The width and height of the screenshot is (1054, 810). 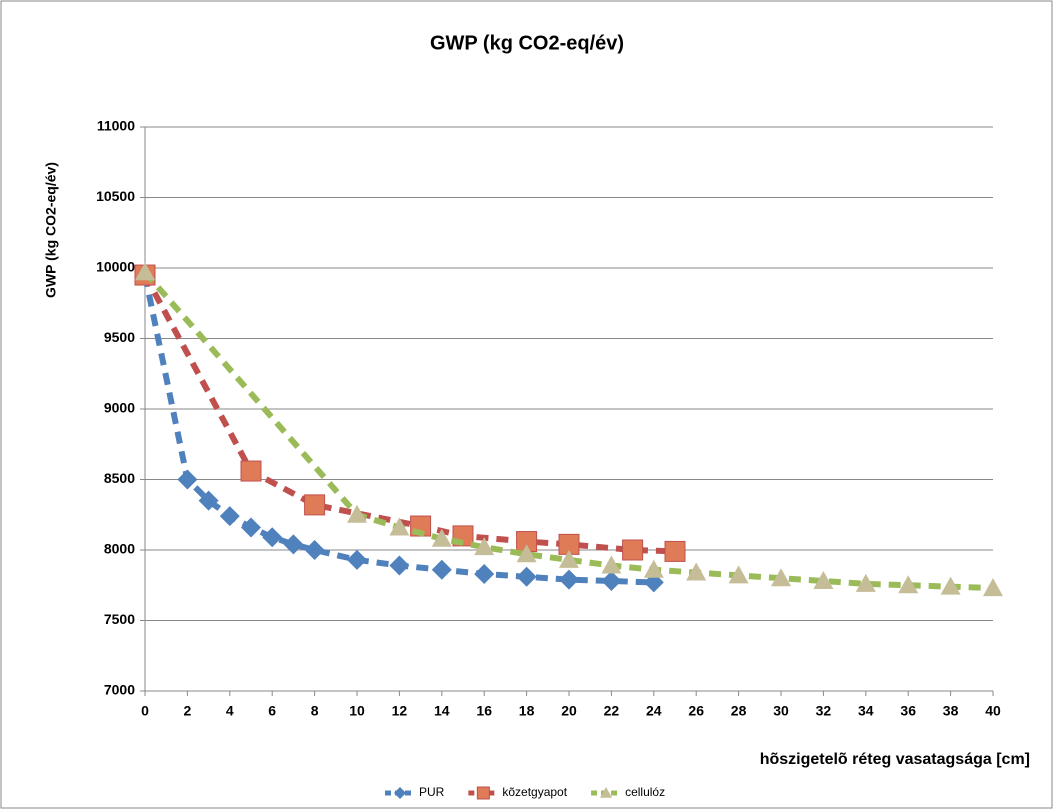 What do you see at coordinates (645, 792) in the screenshot?
I see `legend-label: cellulóz` at bounding box center [645, 792].